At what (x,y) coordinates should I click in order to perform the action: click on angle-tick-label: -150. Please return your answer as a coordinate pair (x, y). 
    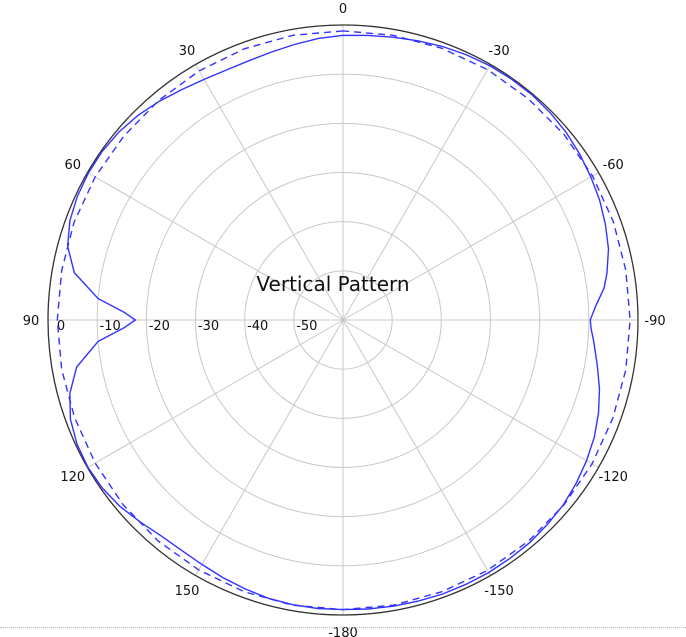
    Looking at the image, I should click on (499, 591).